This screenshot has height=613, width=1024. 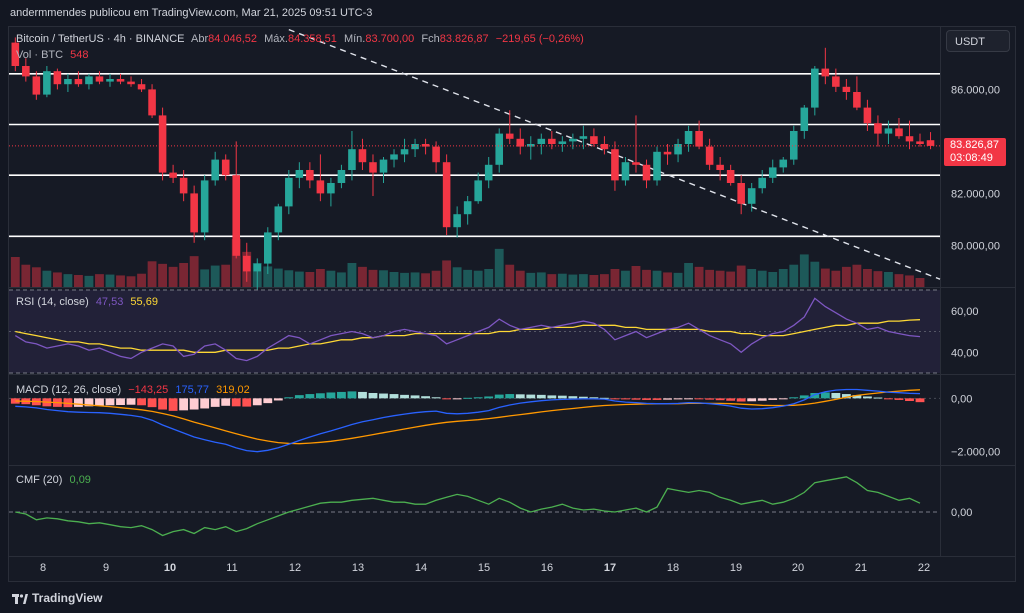 I want to click on time-tick-label: 19, so click(x=736, y=568).